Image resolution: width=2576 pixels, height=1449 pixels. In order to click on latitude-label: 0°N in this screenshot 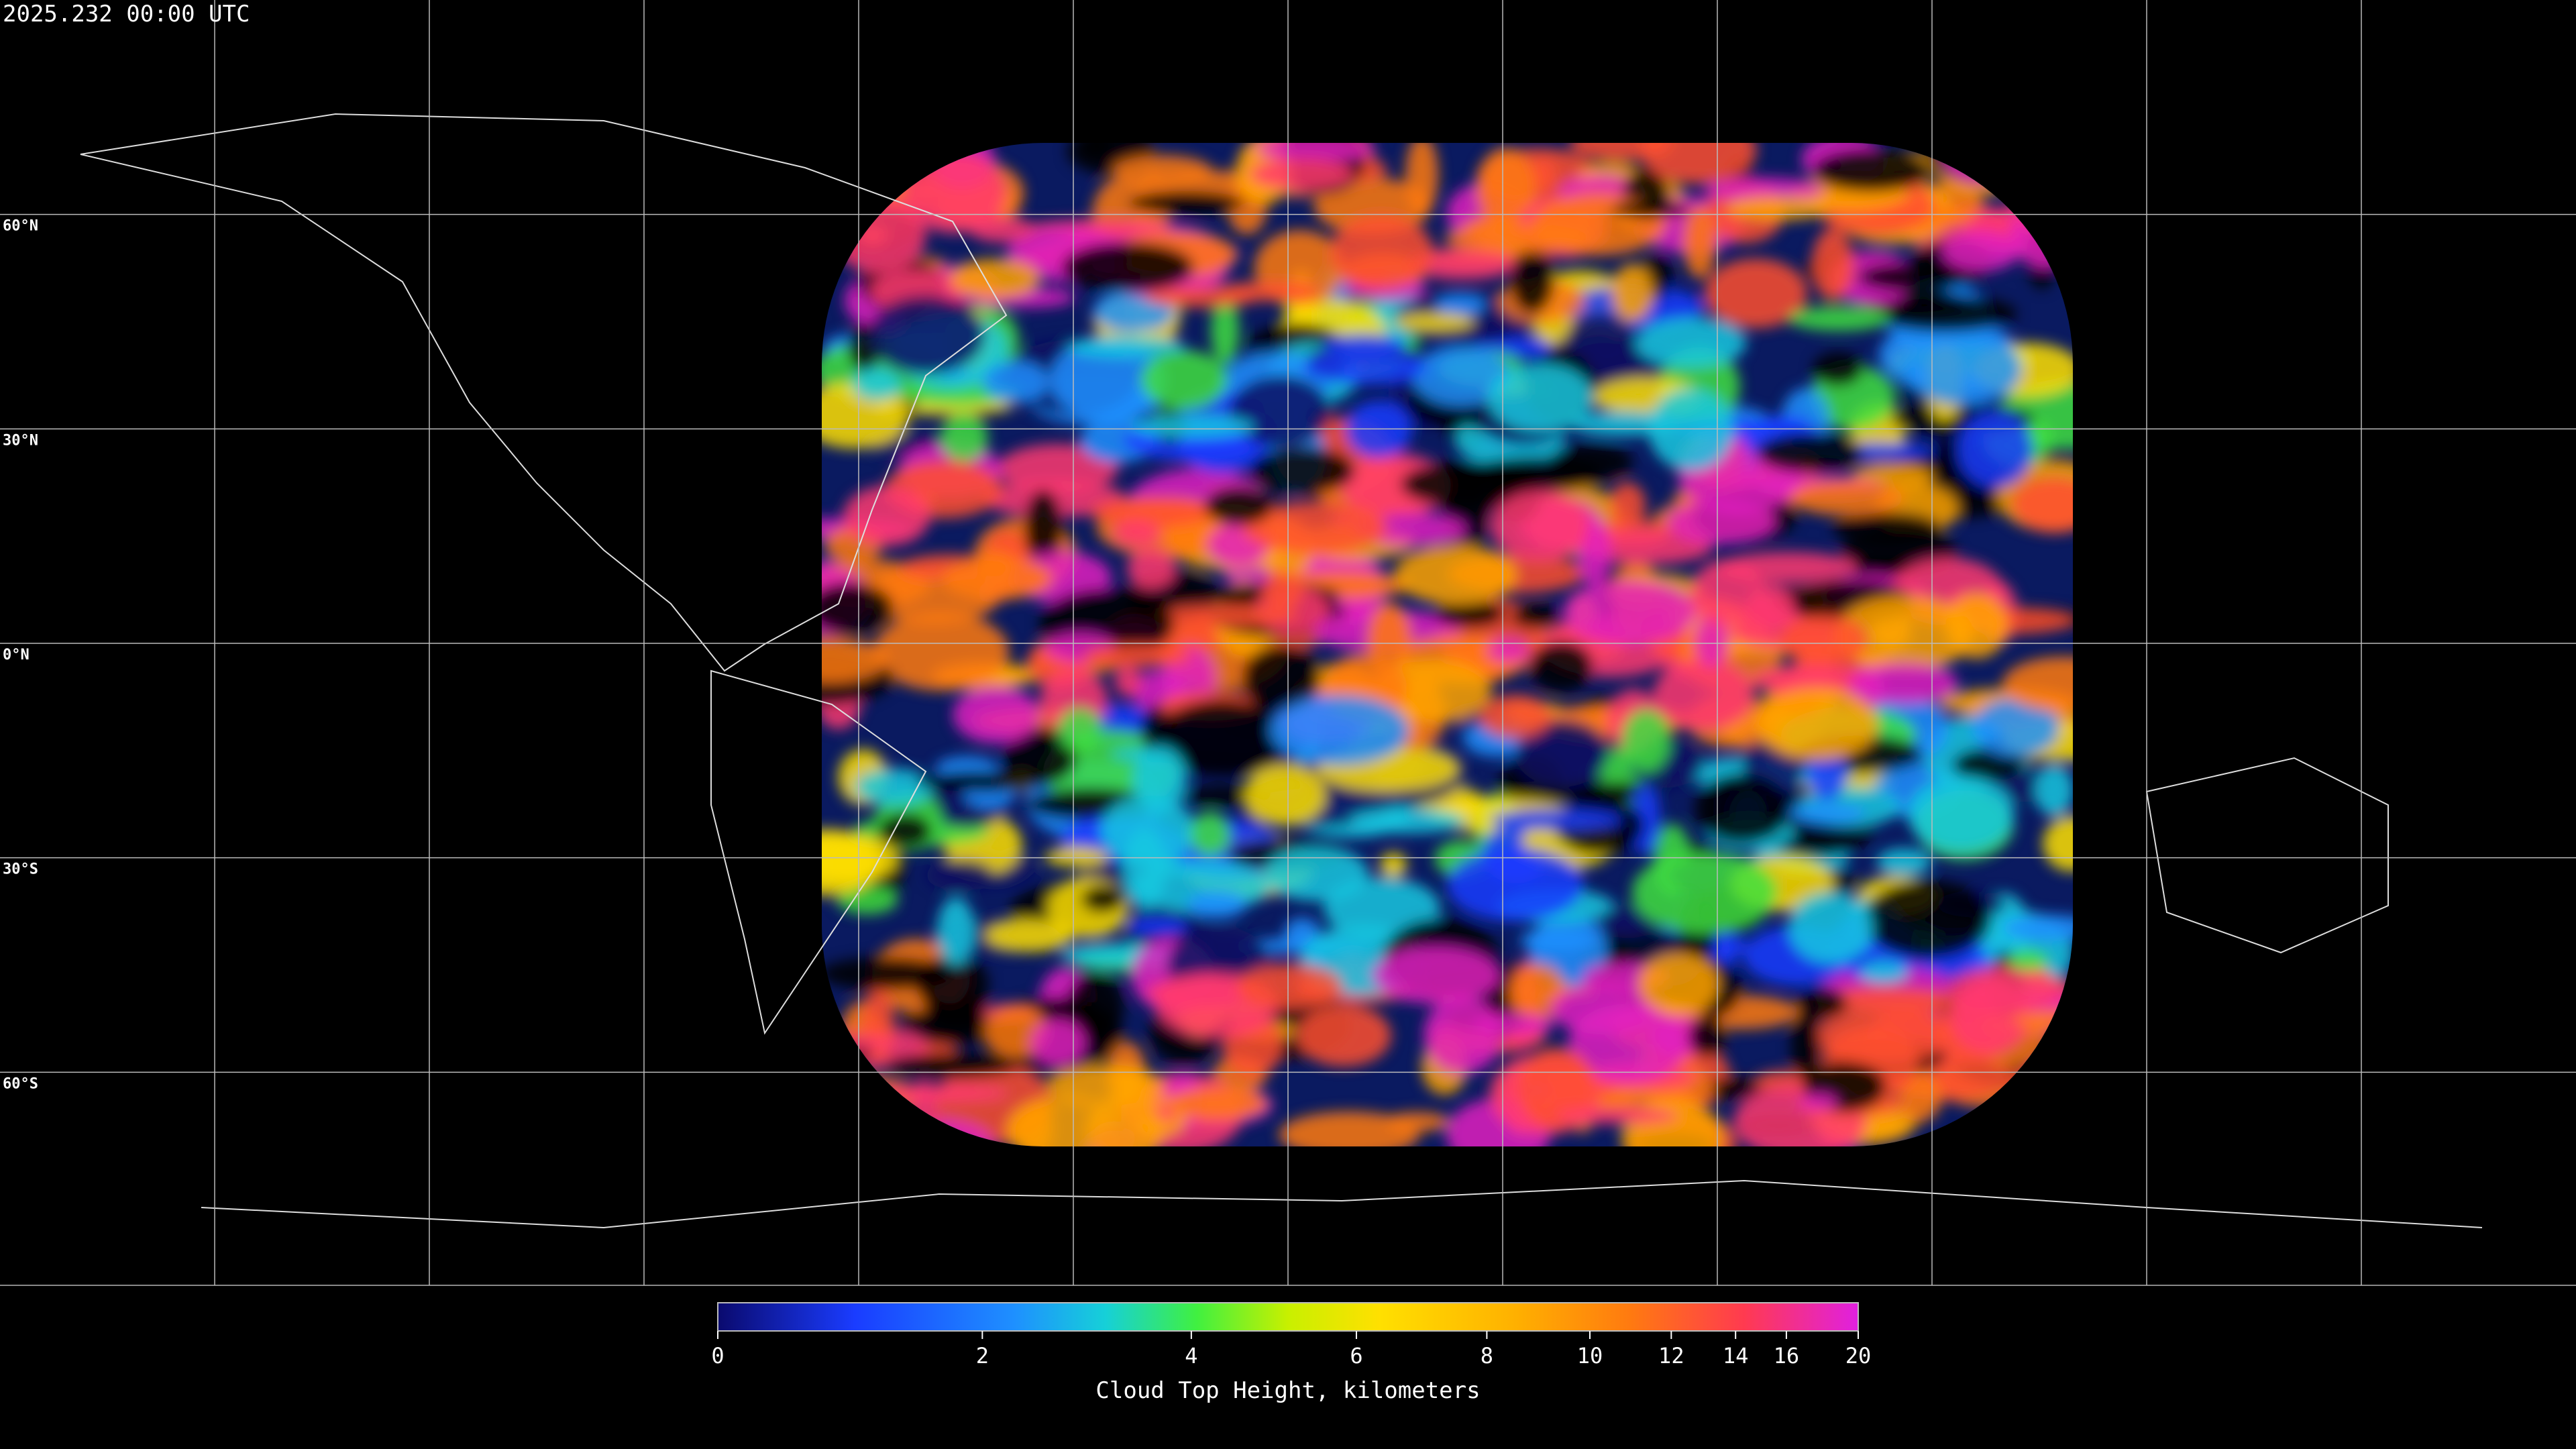, I will do `click(16, 655)`.